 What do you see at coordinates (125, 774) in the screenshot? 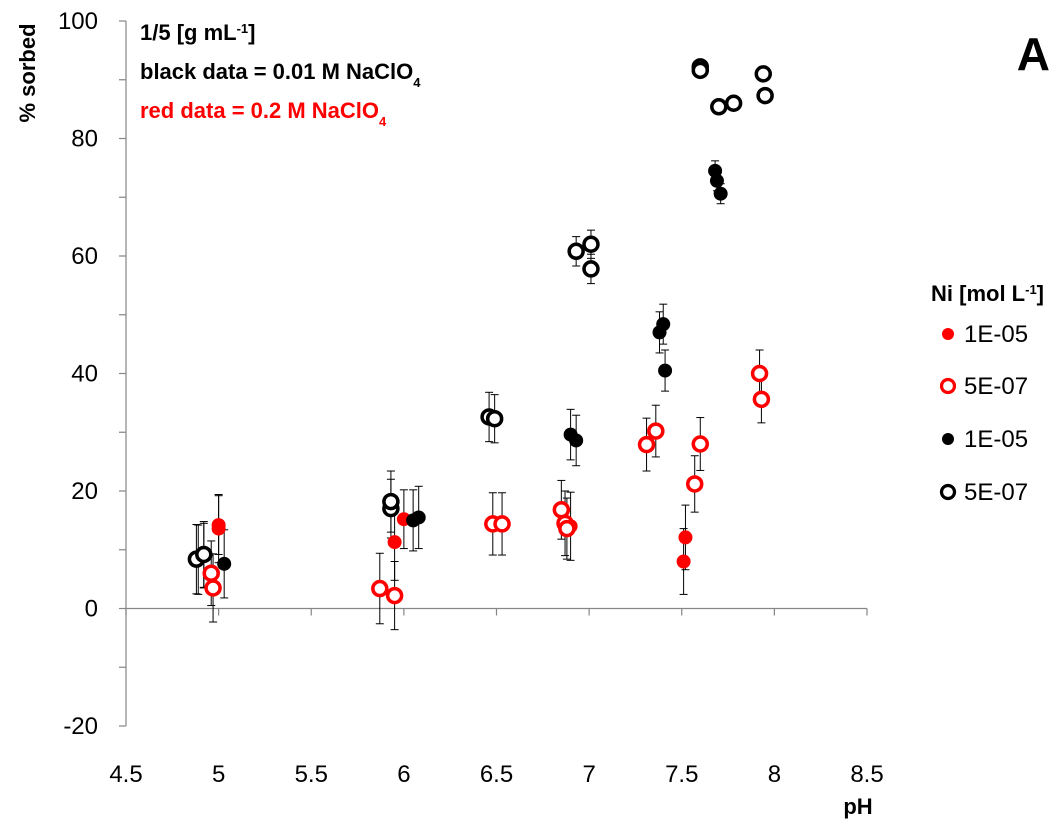
I see `x-tick-label: 4.5` at bounding box center [125, 774].